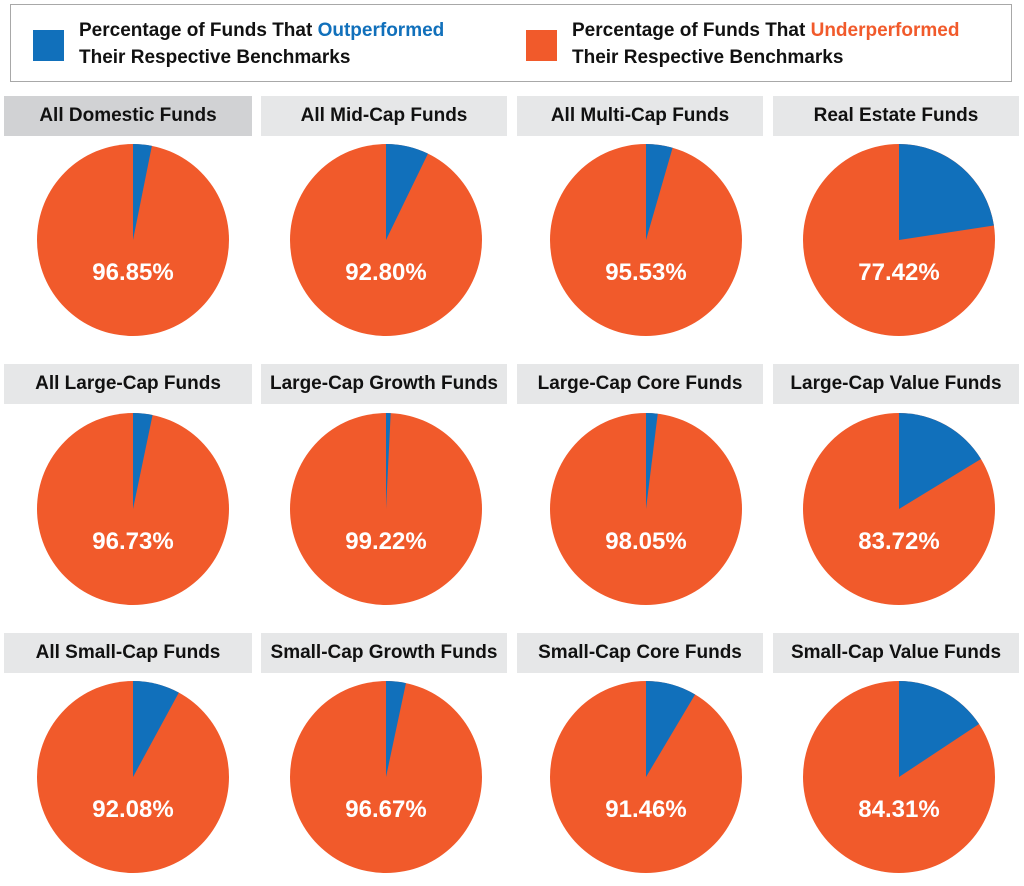 The width and height of the screenshot is (1024, 886). I want to click on pie-title: Large-Cap Value Funds, so click(896, 384).